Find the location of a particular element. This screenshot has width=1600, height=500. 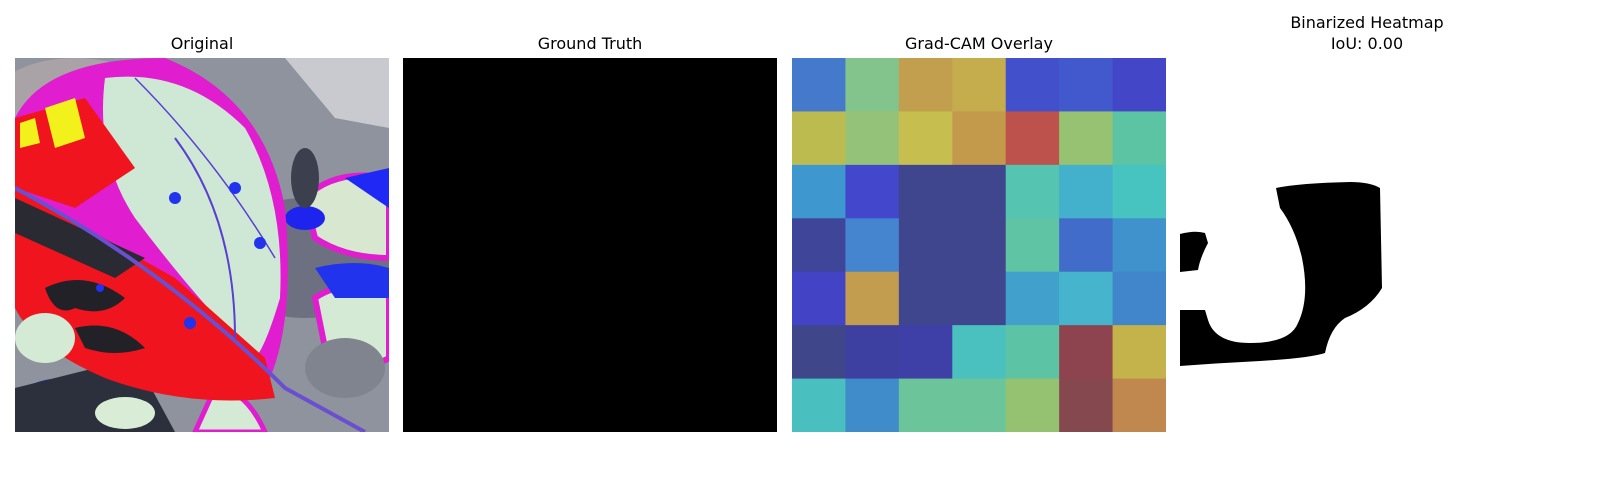

heatmap-mask-left is located at coordinates (1194, 251).